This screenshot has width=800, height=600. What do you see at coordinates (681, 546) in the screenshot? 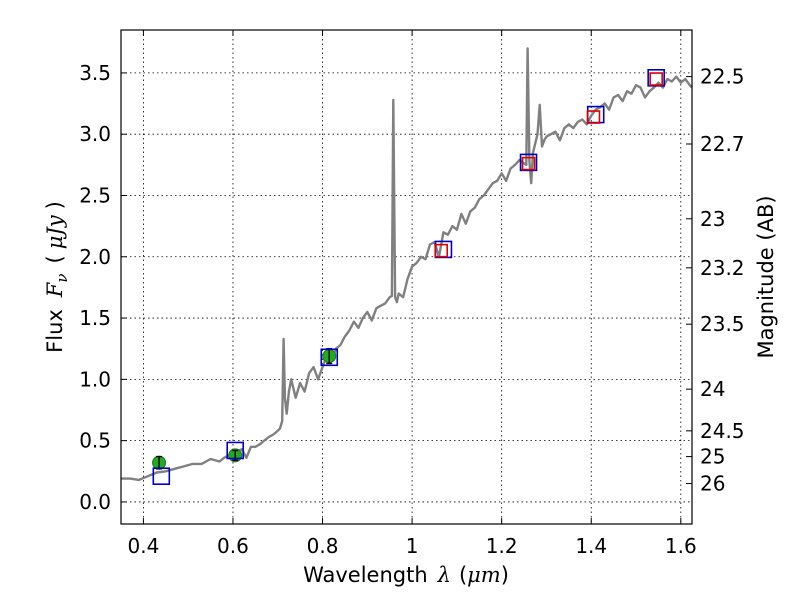
I see `x-tick-label: 1.6` at bounding box center [681, 546].